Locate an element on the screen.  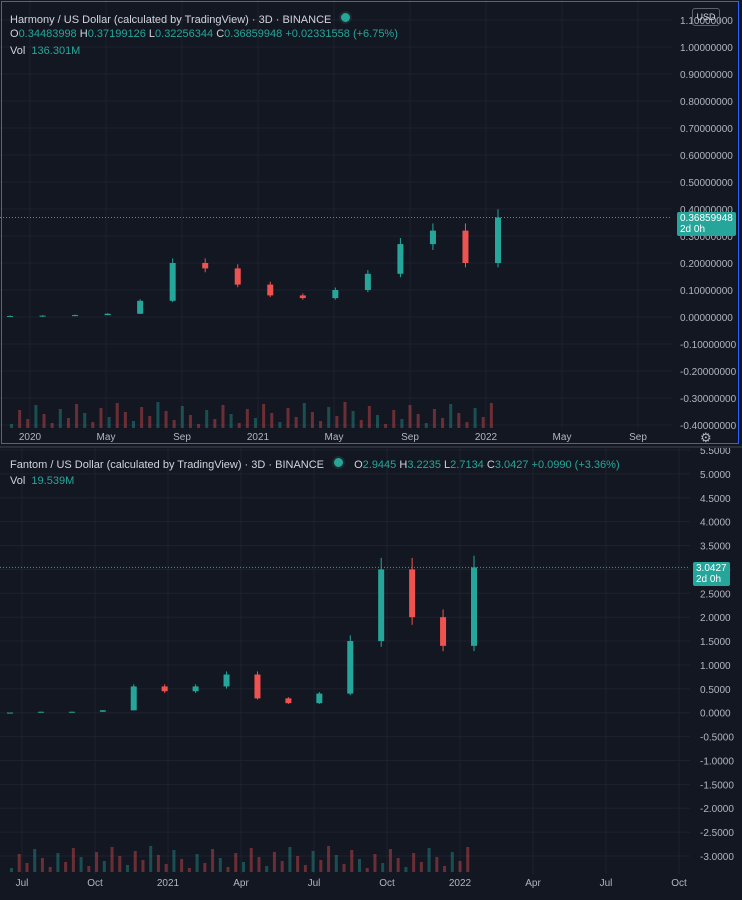
last-price-value: 0.36859948 is located at coordinates (706, 218).